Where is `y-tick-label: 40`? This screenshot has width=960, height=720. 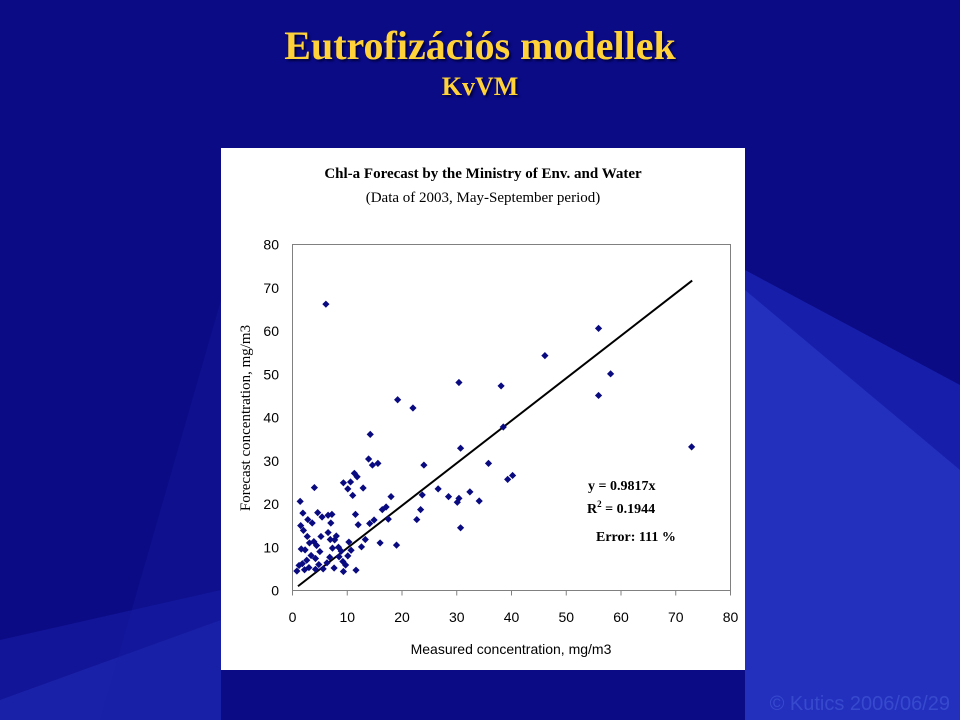
y-tick-label: 40 is located at coordinates (271, 418).